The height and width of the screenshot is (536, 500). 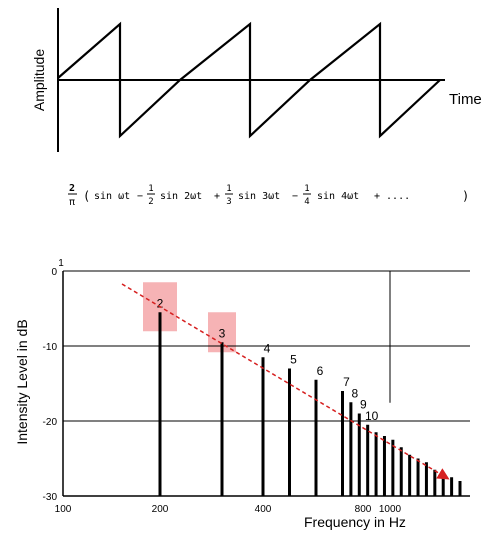 What do you see at coordinates (293, 360) in the screenshot?
I see `harmonic-label-5: 5` at bounding box center [293, 360].